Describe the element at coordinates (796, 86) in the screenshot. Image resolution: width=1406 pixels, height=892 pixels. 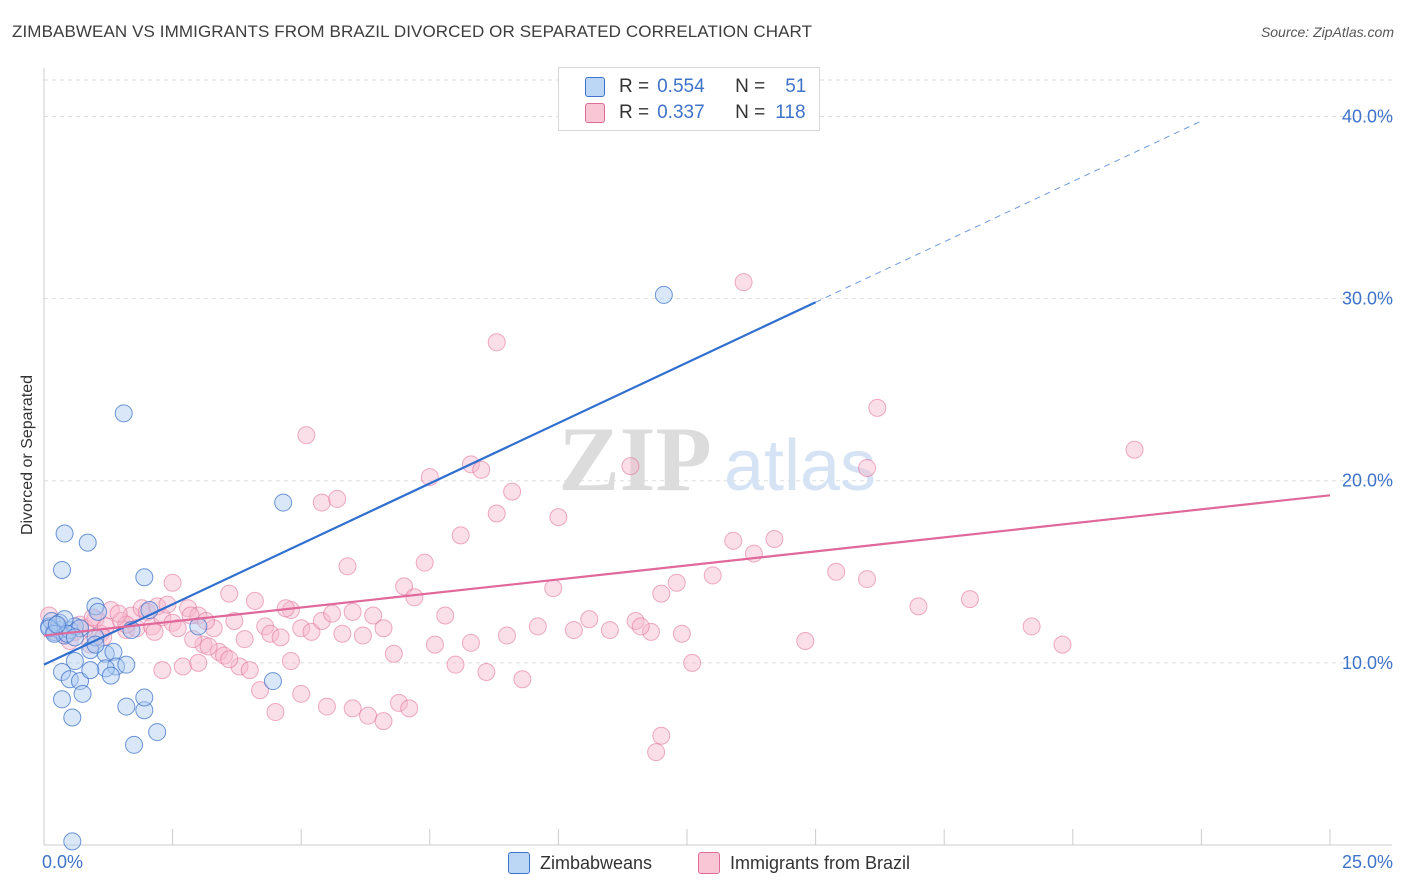
I see `legend-n-value: 51` at that location.